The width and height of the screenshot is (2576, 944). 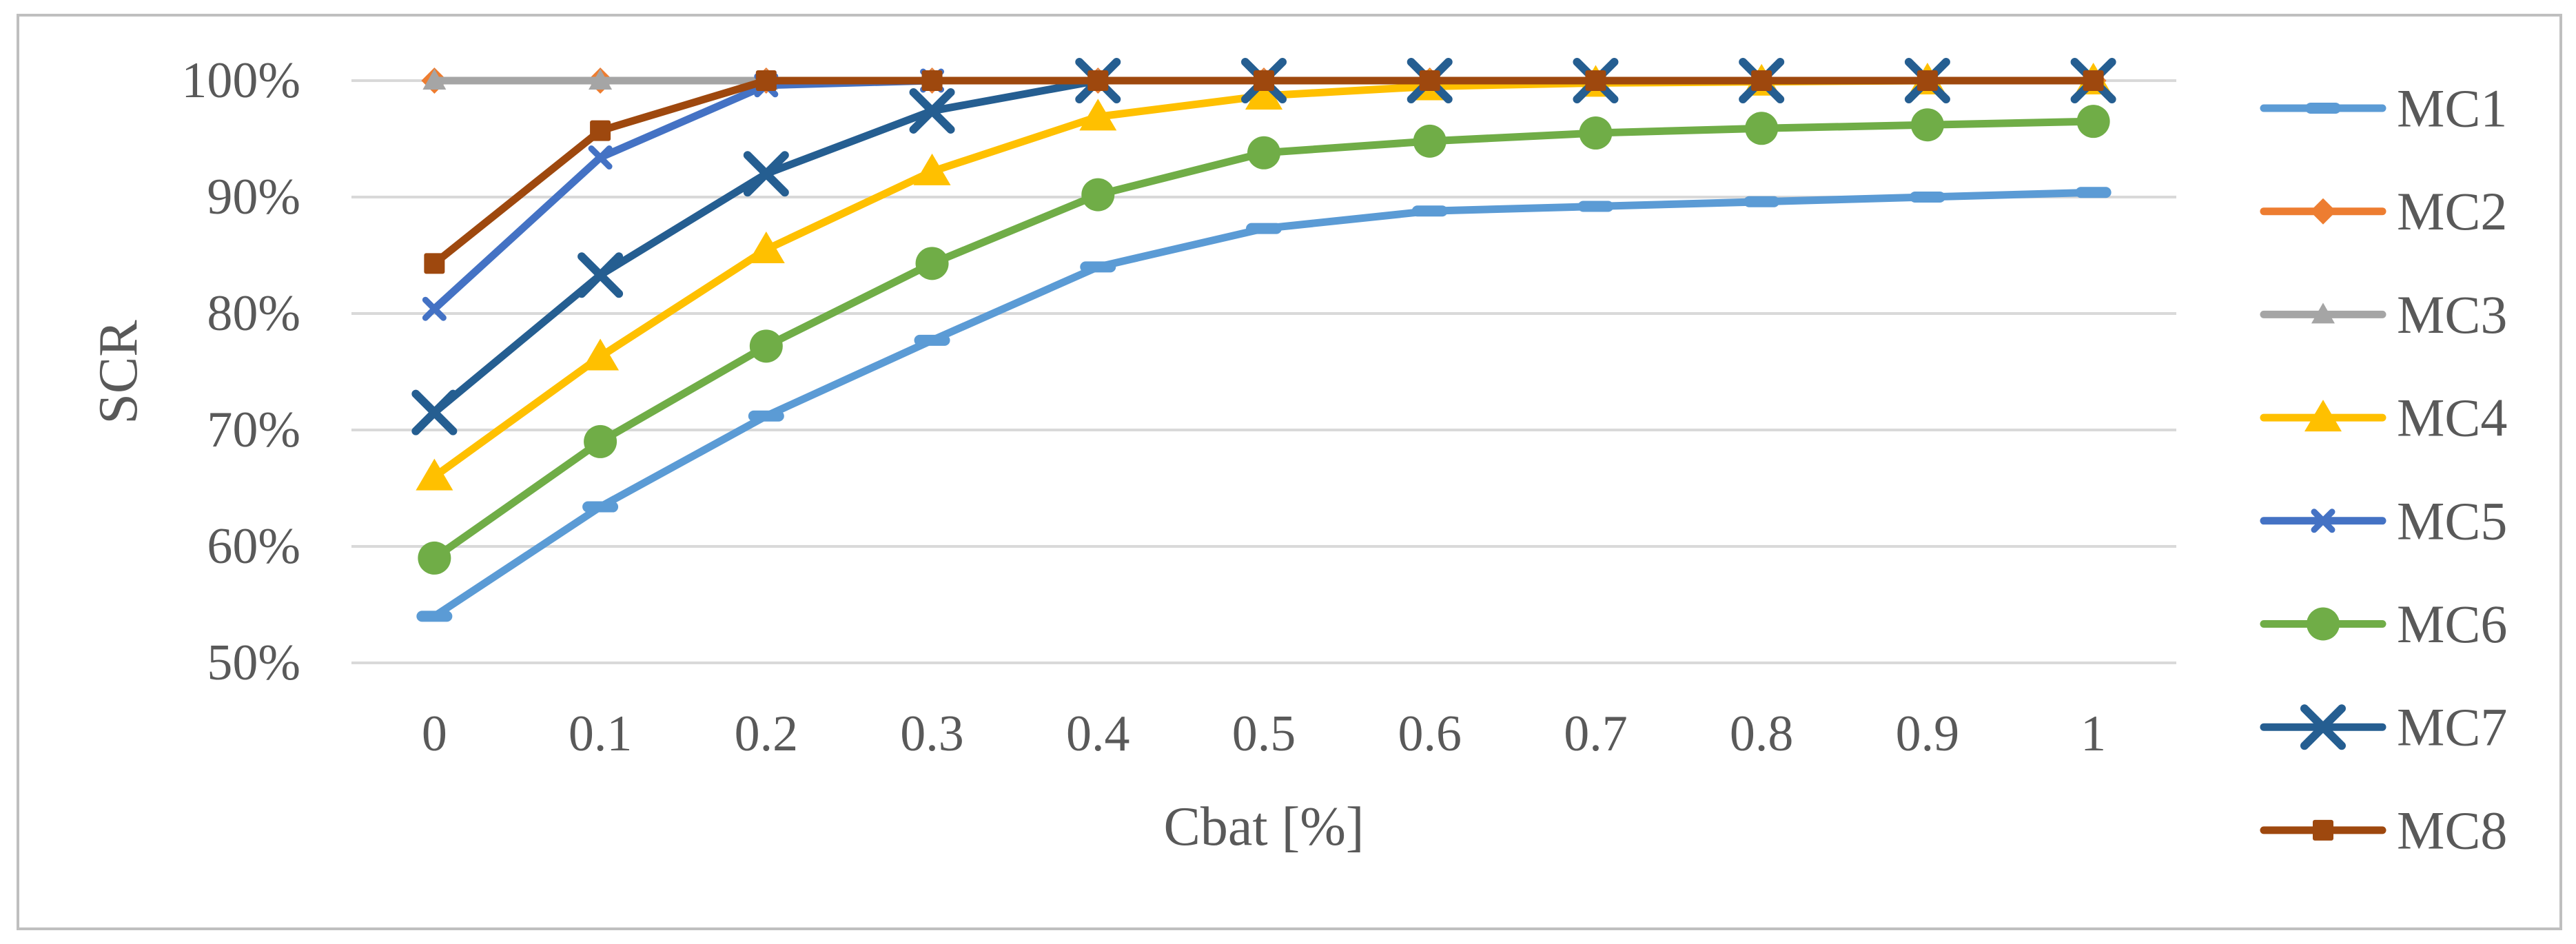 What do you see at coordinates (932, 734) in the screenshot?
I see `x-tick-label-0.3: 0.3` at bounding box center [932, 734].